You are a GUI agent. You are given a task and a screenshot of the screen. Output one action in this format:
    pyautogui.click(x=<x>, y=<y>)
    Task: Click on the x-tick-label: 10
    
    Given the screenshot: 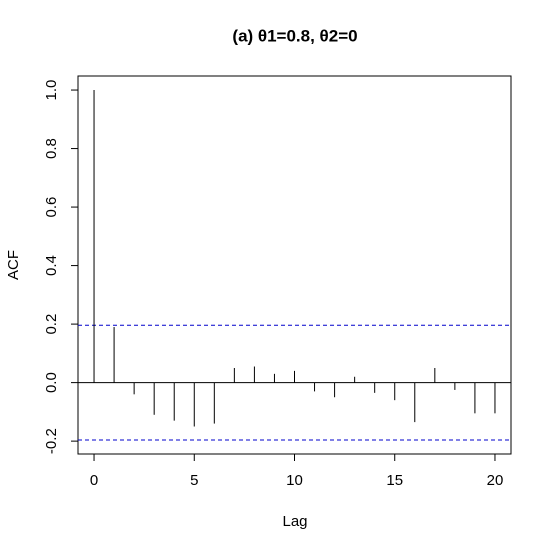 What is the action you would take?
    pyautogui.click(x=294, y=480)
    